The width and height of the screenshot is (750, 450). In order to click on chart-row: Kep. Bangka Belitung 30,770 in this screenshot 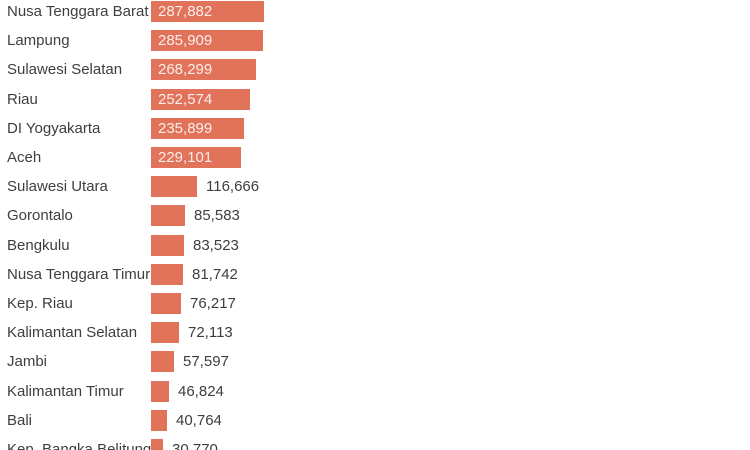, I will do `click(375, 442)`.